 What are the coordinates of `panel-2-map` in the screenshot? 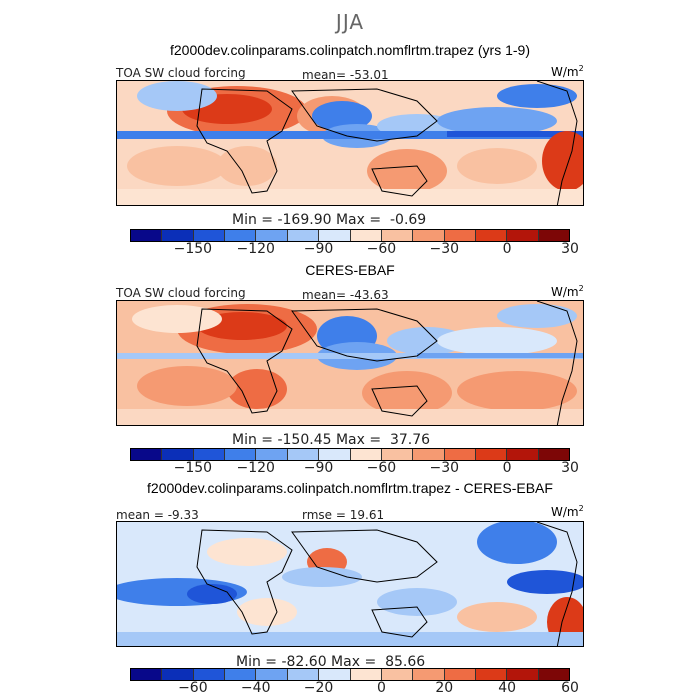 It's located at (350, 363).